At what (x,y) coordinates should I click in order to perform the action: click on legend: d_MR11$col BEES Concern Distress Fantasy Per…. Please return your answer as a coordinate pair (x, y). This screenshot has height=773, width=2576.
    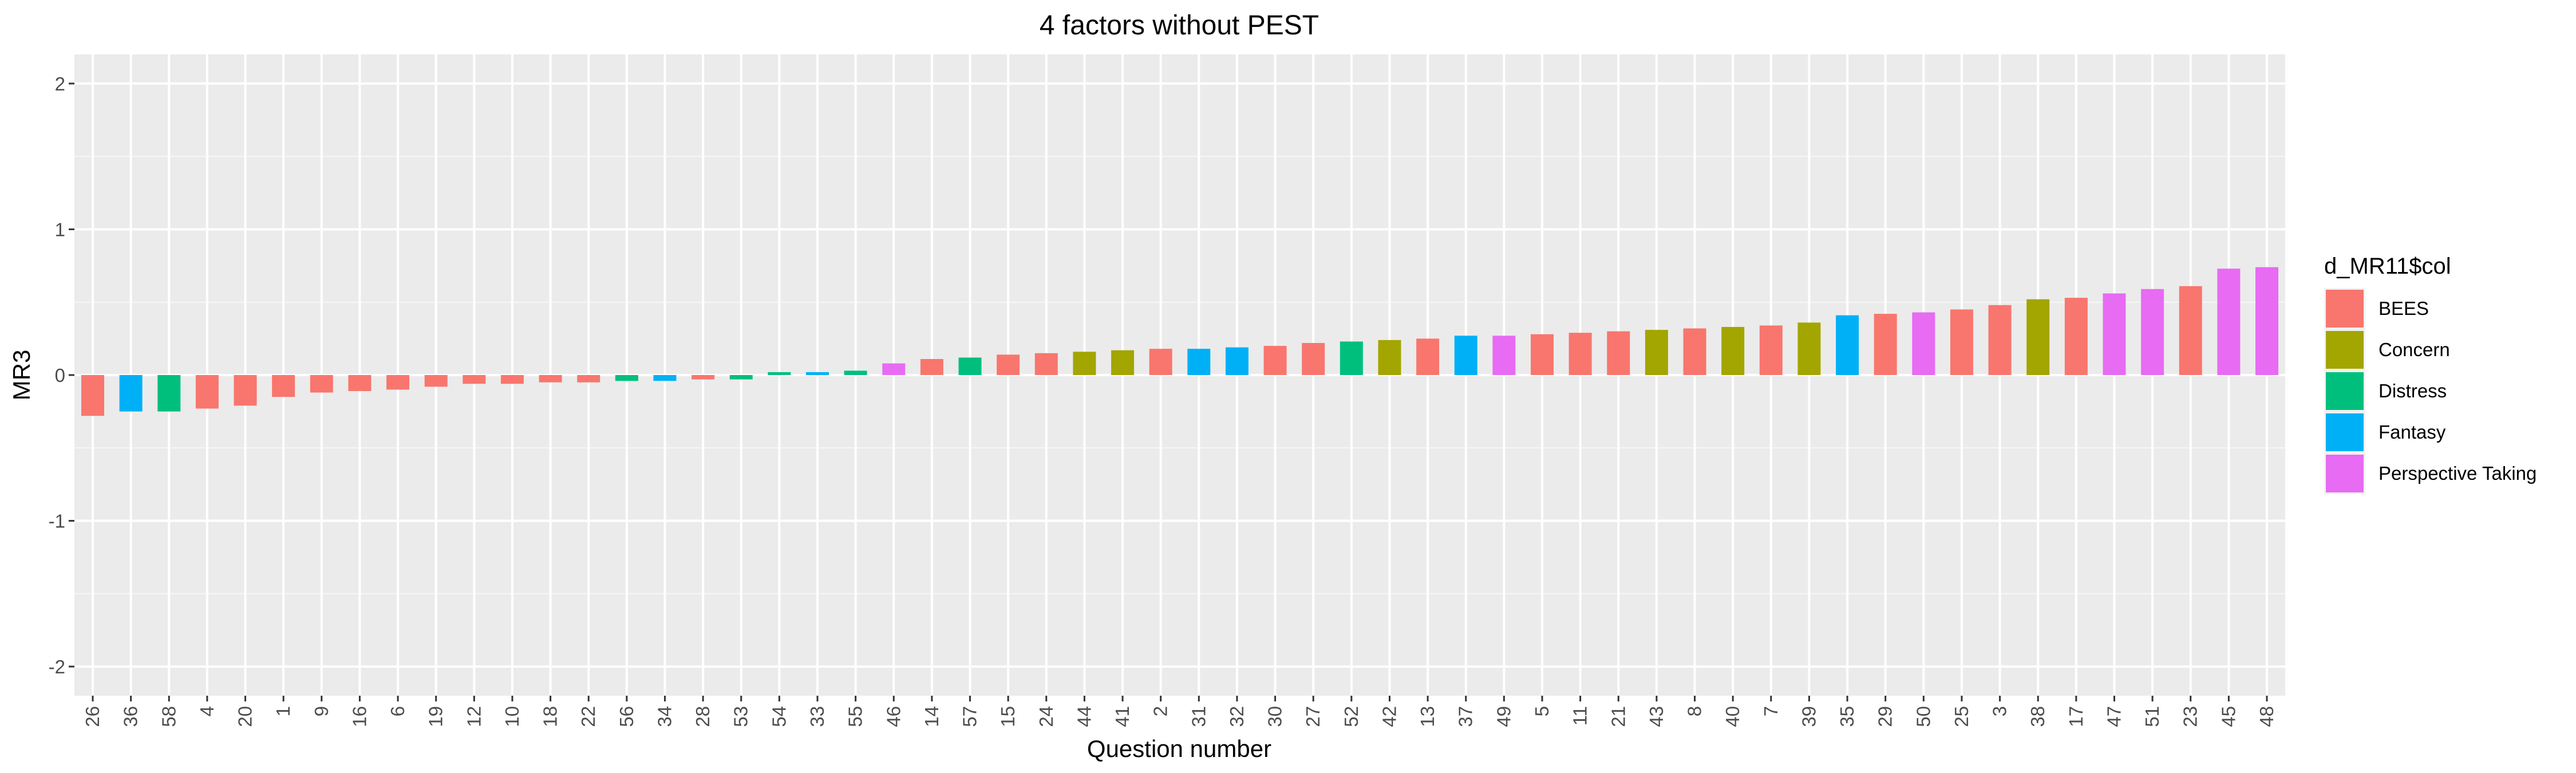
    Looking at the image, I should click on (2430, 374).